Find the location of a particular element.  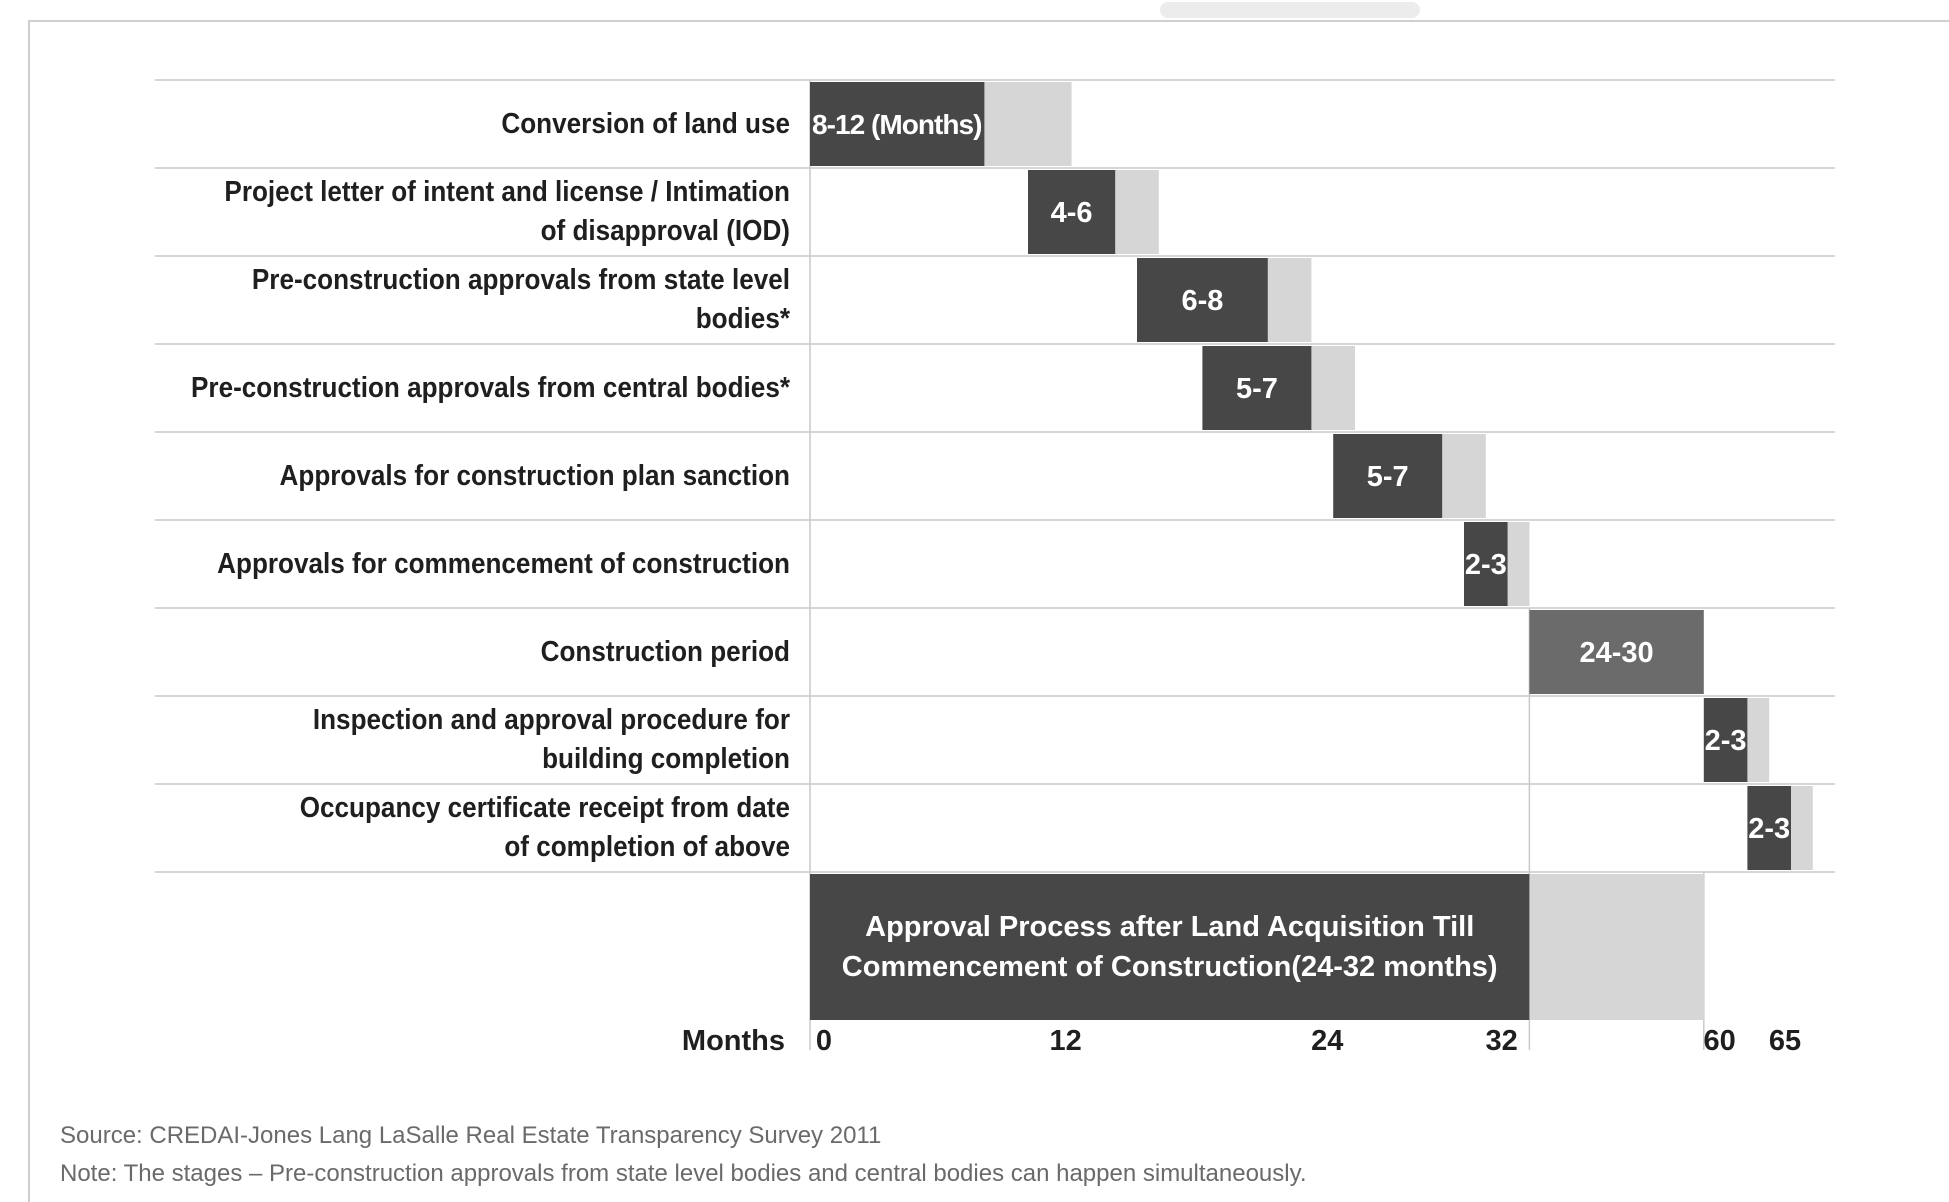

bar-duration-label: 8-12 (Months) is located at coordinates (897, 124).